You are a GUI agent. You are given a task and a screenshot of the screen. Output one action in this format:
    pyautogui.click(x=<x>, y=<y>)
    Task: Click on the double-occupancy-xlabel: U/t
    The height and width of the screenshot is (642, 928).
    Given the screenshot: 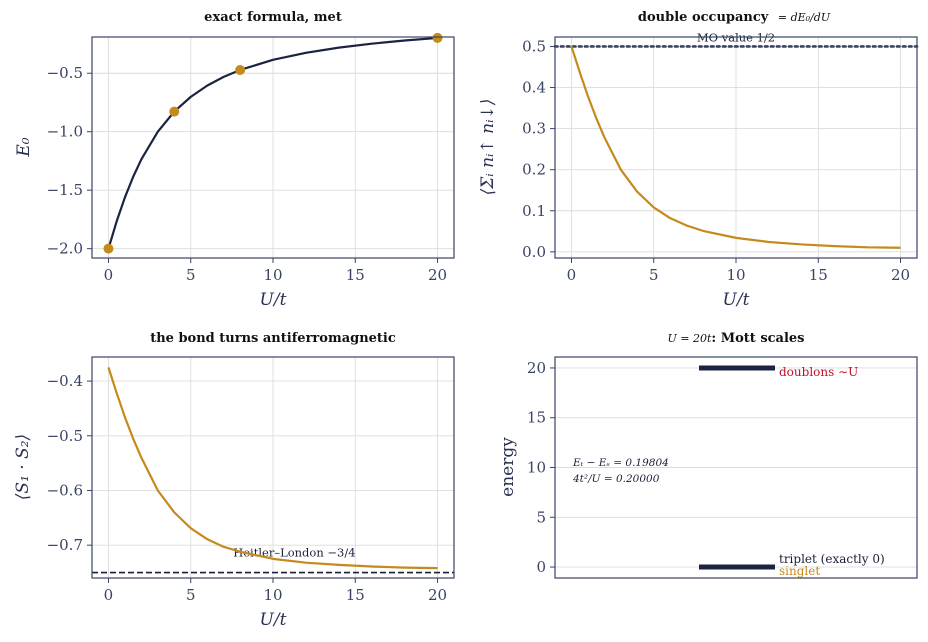 What is the action you would take?
    pyautogui.click(x=736, y=300)
    